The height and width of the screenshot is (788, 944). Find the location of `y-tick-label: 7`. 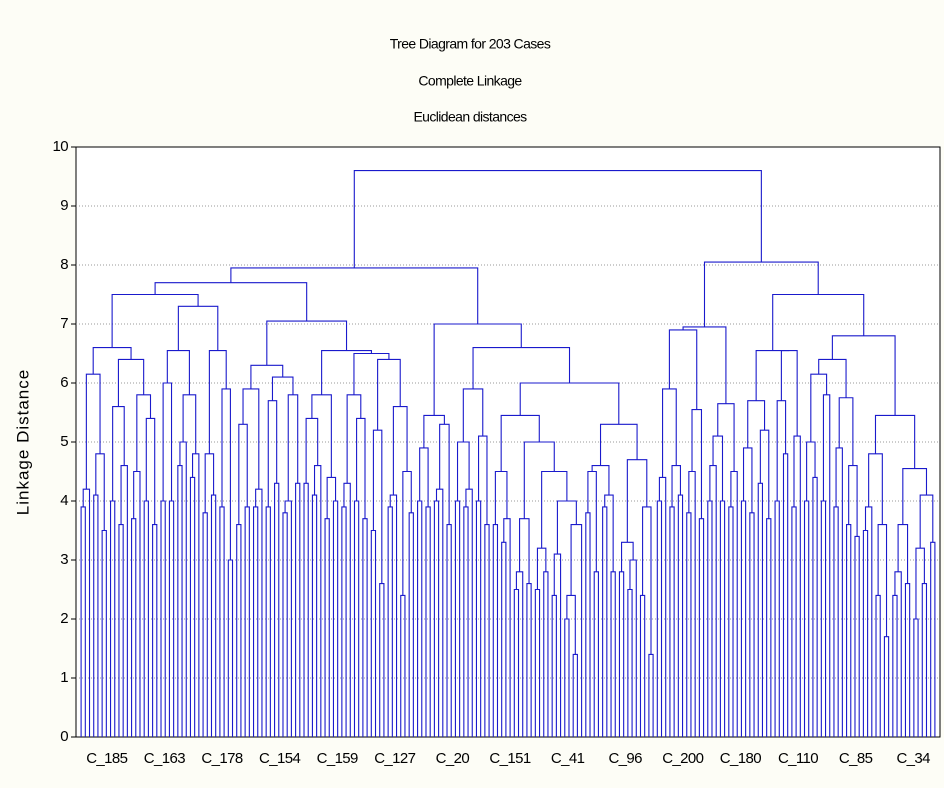

y-tick-label: 7 is located at coordinates (64, 323).